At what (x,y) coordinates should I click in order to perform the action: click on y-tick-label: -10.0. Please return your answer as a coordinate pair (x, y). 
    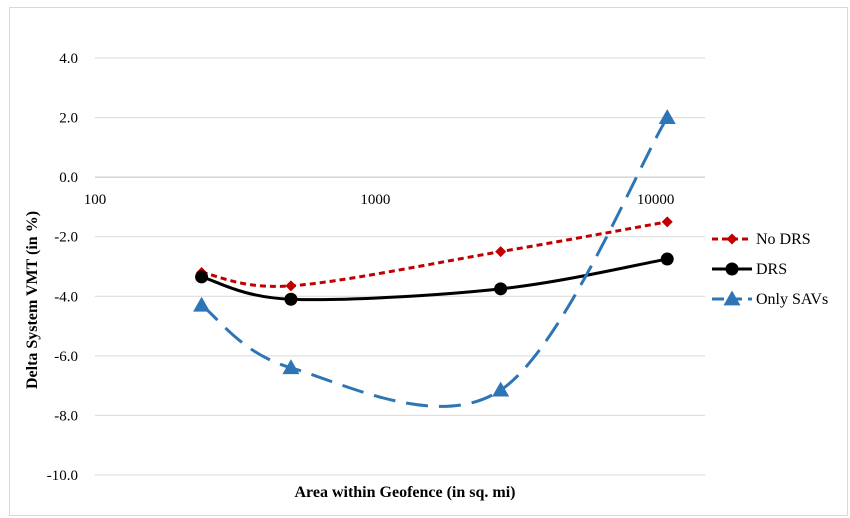
    Looking at the image, I should click on (62, 476).